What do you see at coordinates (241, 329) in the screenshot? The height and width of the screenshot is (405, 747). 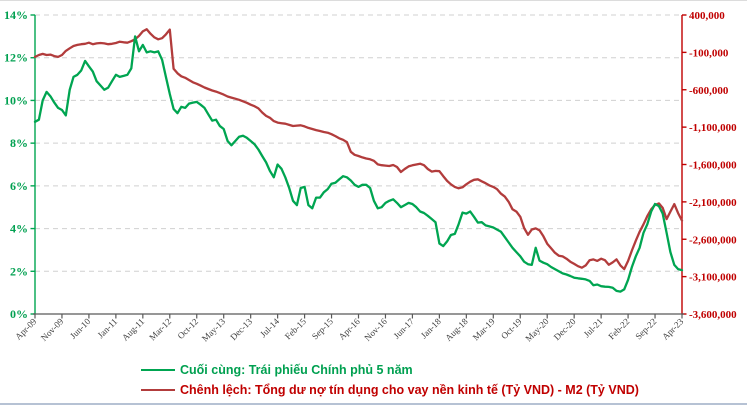 I see `x-axis-label: Dec-13` at bounding box center [241, 329].